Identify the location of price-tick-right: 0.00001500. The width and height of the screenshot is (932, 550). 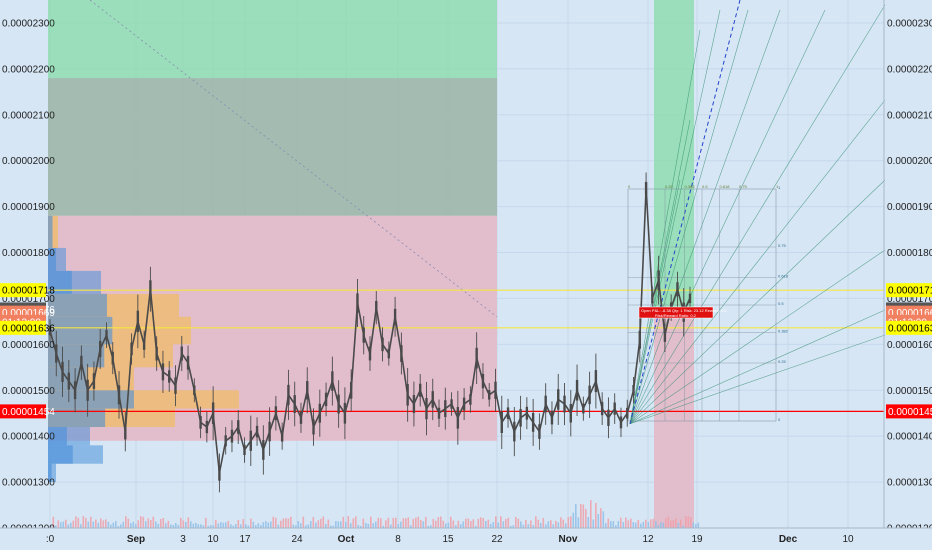
(909, 391).